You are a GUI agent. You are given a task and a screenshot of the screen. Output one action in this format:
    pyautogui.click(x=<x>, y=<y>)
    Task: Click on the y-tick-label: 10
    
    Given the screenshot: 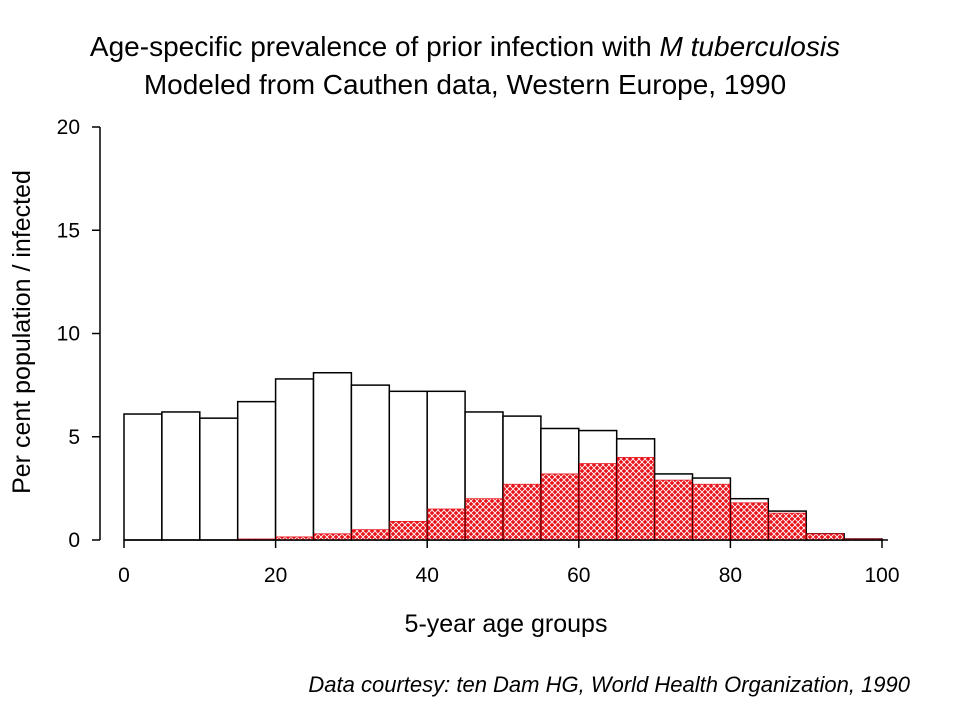 What is the action you would take?
    pyautogui.click(x=68, y=334)
    